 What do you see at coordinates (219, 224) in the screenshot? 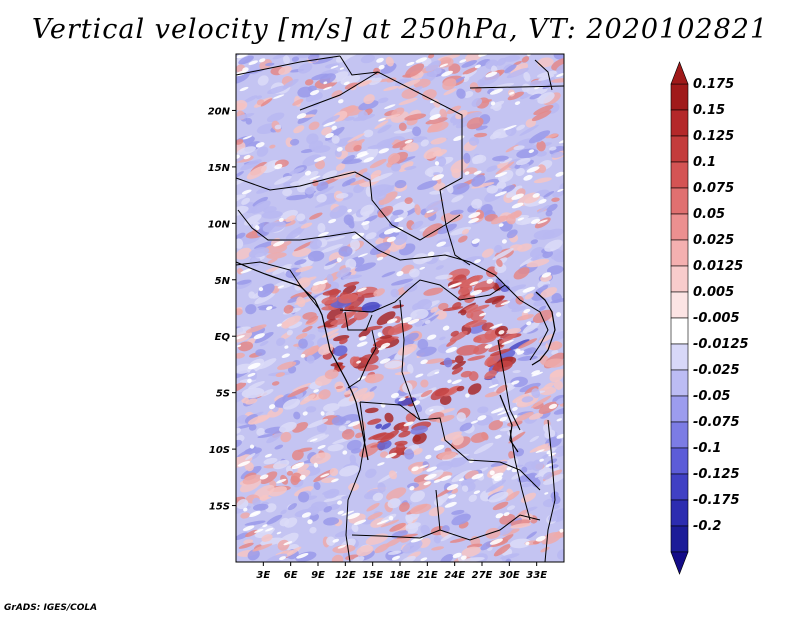
I see `lat-tick-label: 10N` at bounding box center [219, 224].